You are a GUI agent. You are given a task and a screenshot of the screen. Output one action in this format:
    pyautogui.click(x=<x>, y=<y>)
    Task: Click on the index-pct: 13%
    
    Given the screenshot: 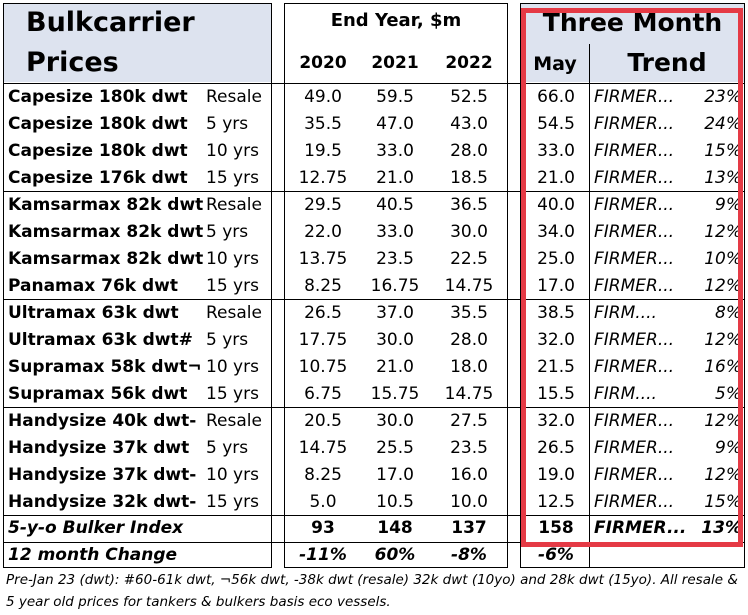 What is the action you would take?
    pyautogui.click(x=721, y=528)
    